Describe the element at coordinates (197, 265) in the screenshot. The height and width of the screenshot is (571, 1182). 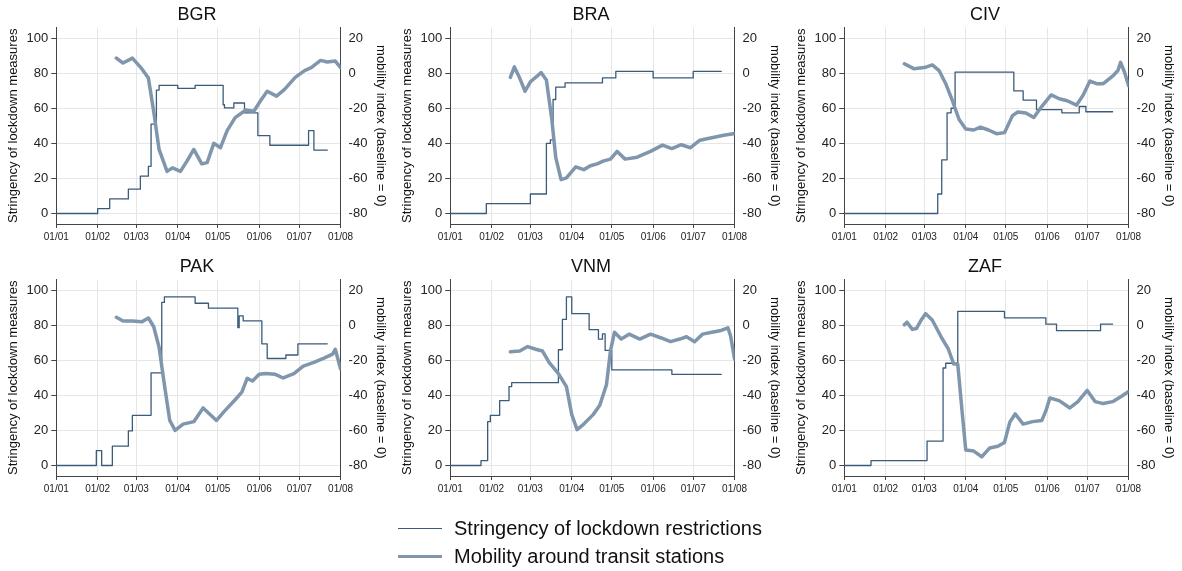
I see `chart-title: PAK` at that location.